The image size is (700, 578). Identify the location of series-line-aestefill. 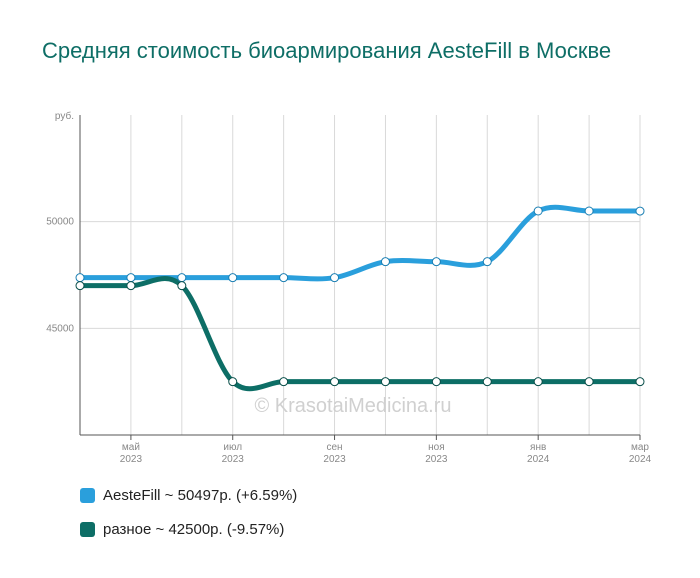
(360, 243).